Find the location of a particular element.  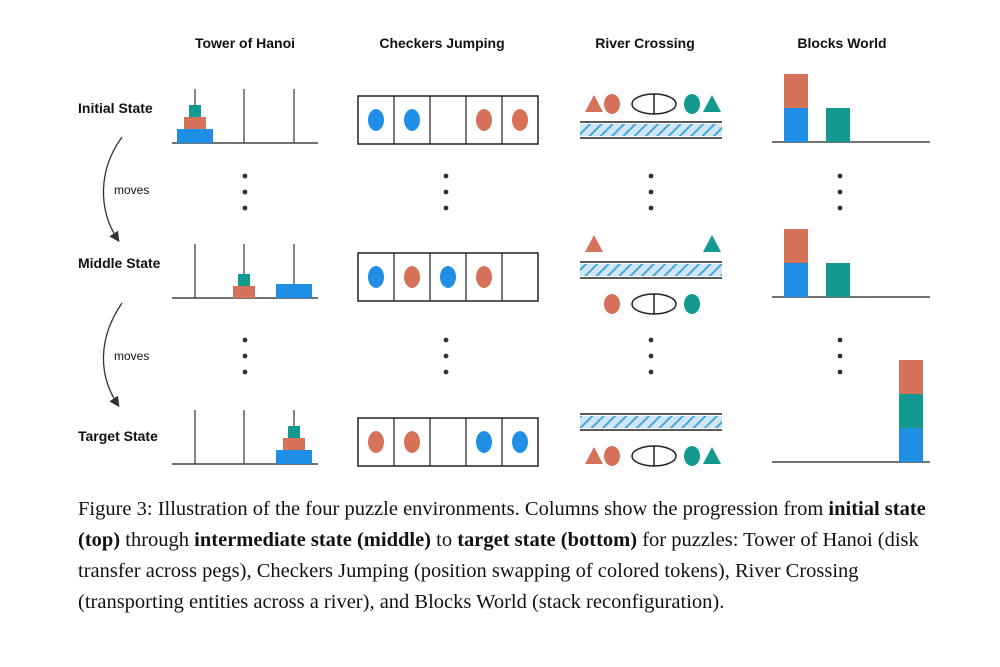

hanoi-disk-large-blue-middle is located at coordinates (294, 291).